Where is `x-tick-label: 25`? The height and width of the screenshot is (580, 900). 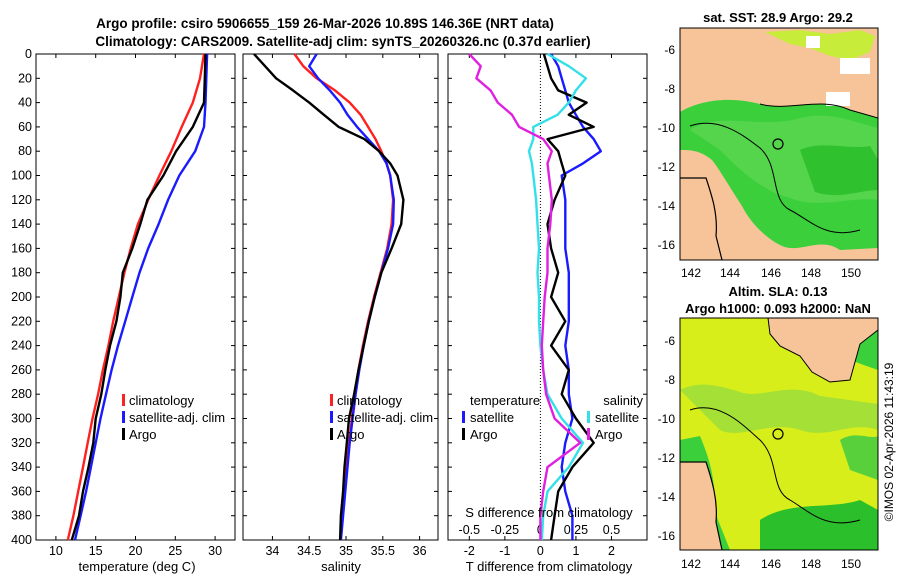
x-tick-label: 25 is located at coordinates (175, 551).